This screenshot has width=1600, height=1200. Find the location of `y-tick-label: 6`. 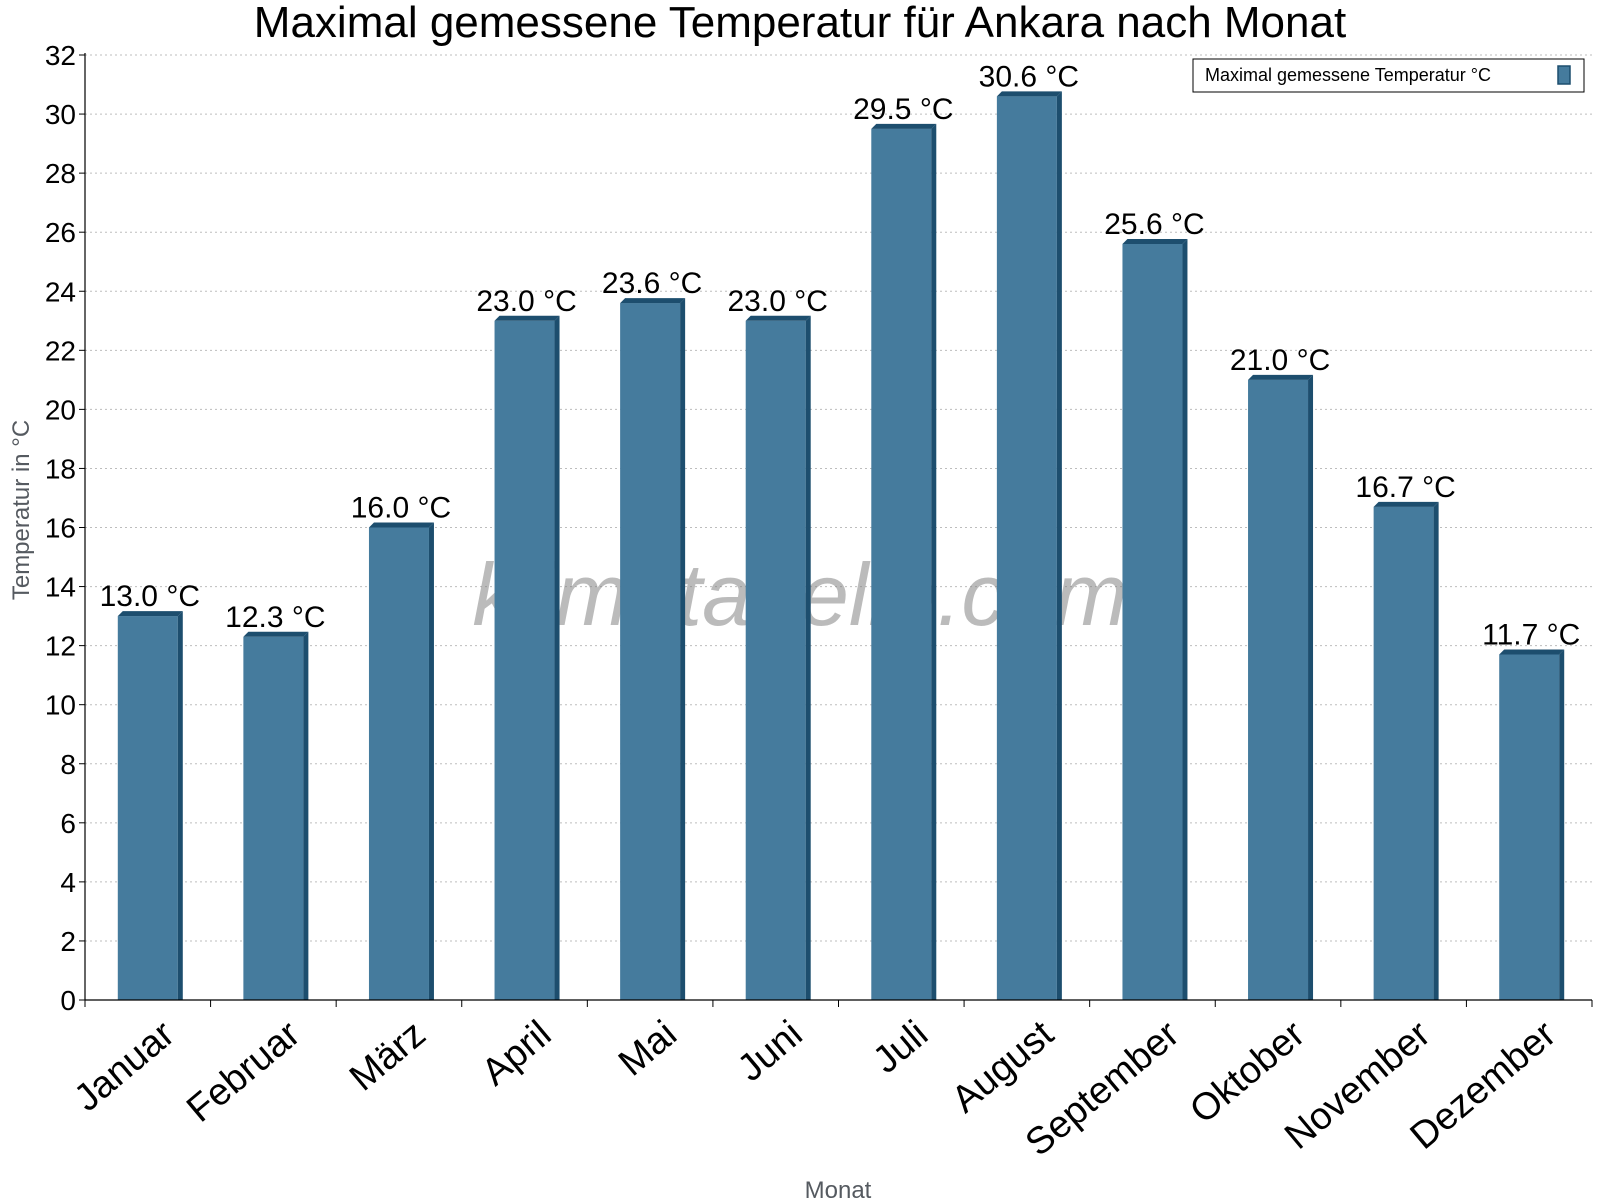

y-tick-label: 6 is located at coordinates (68, 823).